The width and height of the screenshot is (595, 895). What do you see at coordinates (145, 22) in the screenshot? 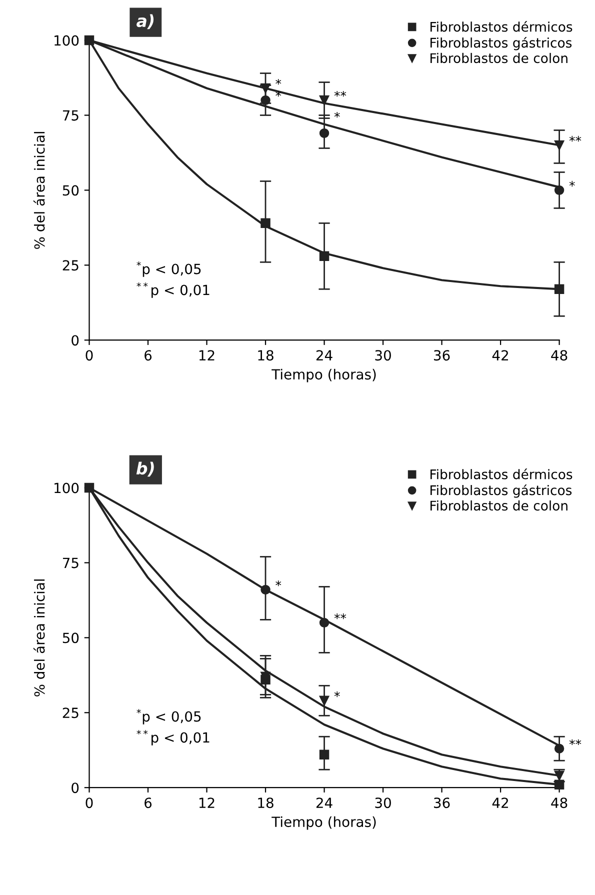
I see `chart-title: a)` at bounding box center [145, 22].